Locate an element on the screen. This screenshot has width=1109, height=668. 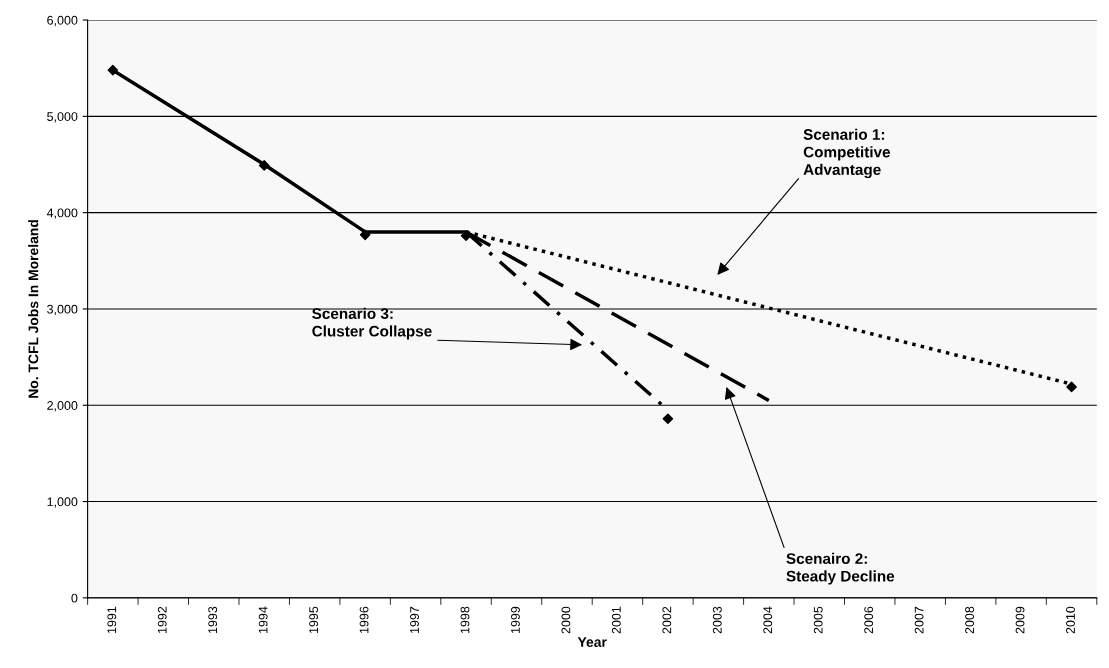
x-tick-label: 1995 is located at coordinates (314, 620).